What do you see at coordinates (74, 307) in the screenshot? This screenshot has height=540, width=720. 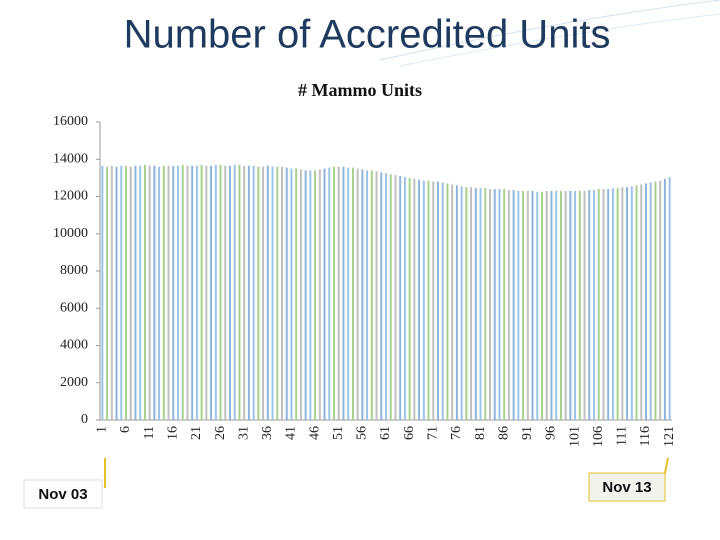 I see `y-tick-label: 6000` at bounding box center [74, 307].